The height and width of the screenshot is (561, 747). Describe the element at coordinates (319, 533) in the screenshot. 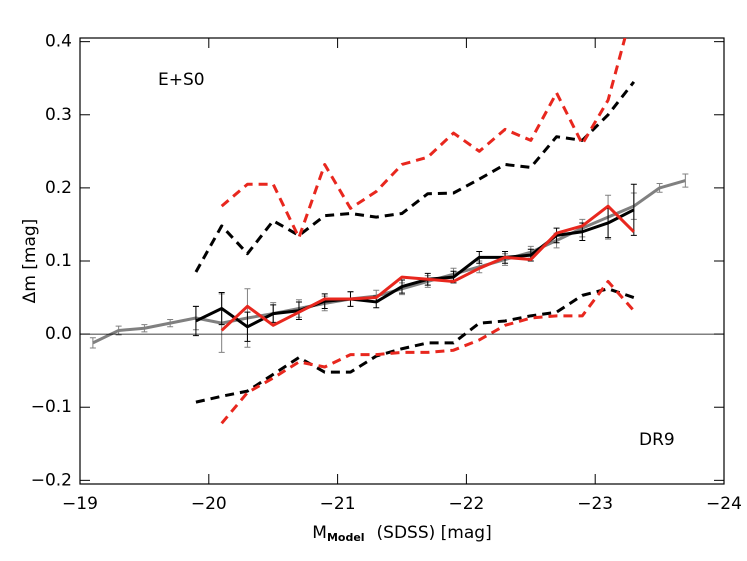

I see `x-label-main: M` at that location.